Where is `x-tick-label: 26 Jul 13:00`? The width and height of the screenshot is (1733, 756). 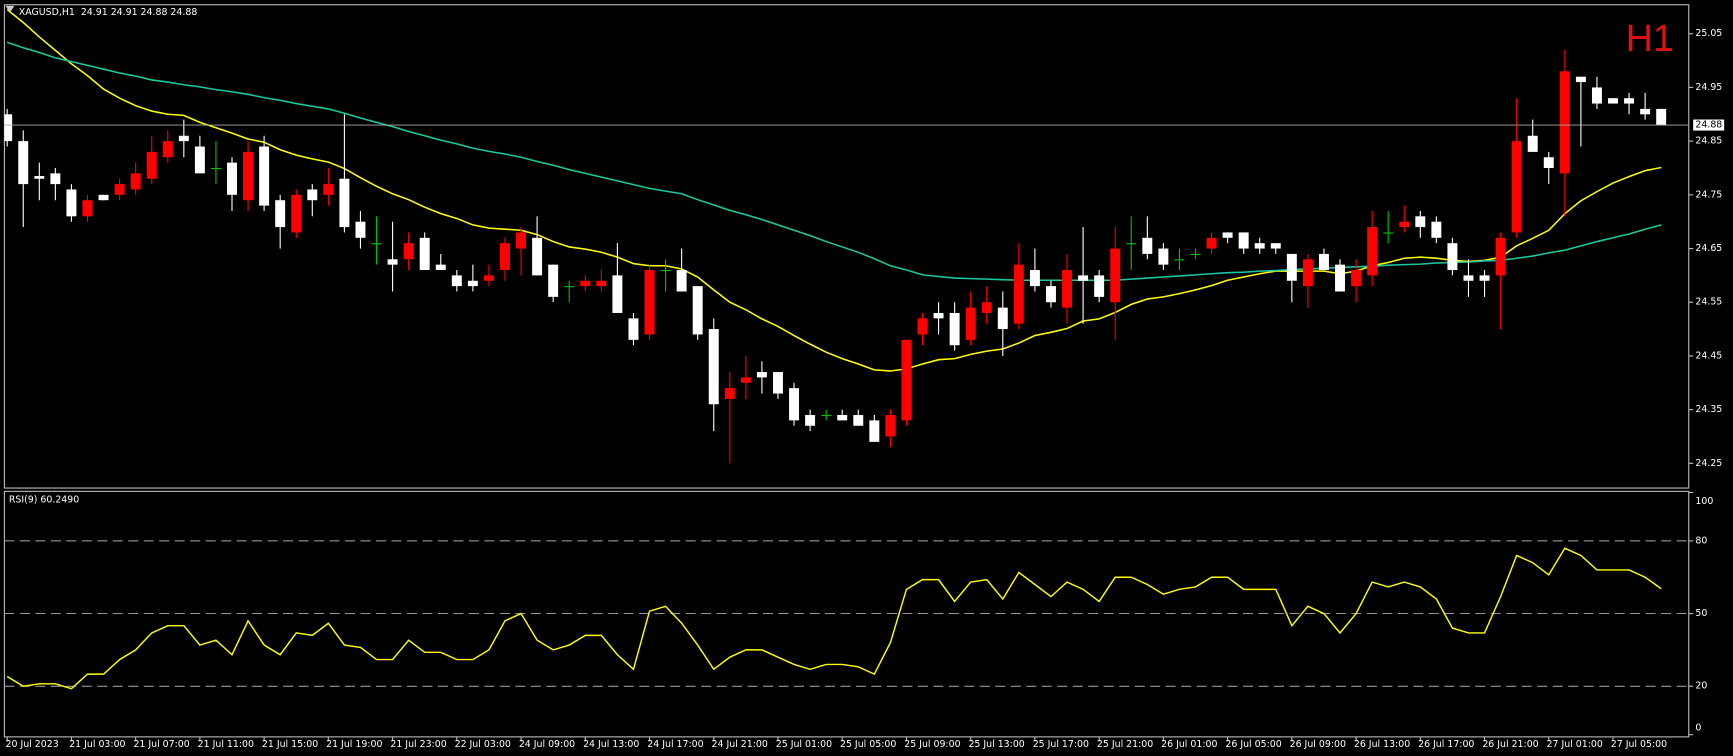
x-tick-label: 26 Jul 13:00 is located at coordinates (1382, 744).